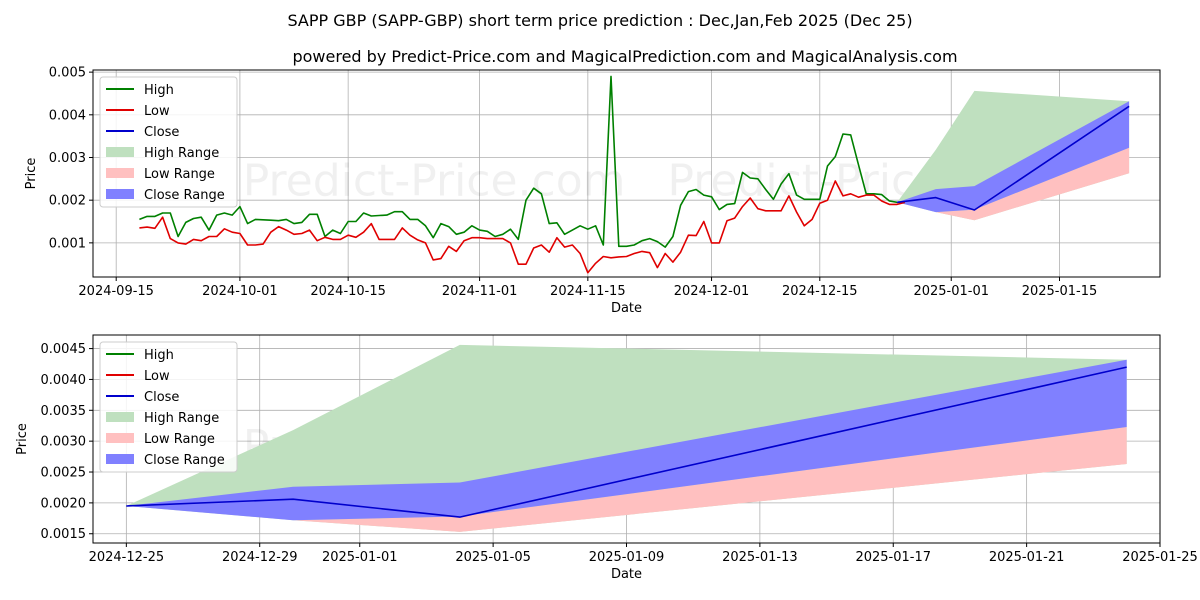 The width and height of the screenshot is (1200, 600). Describe the element at coordinates (348, 291) in the screenshot. I see `x-tick-label: 2024-10-15` at that location.